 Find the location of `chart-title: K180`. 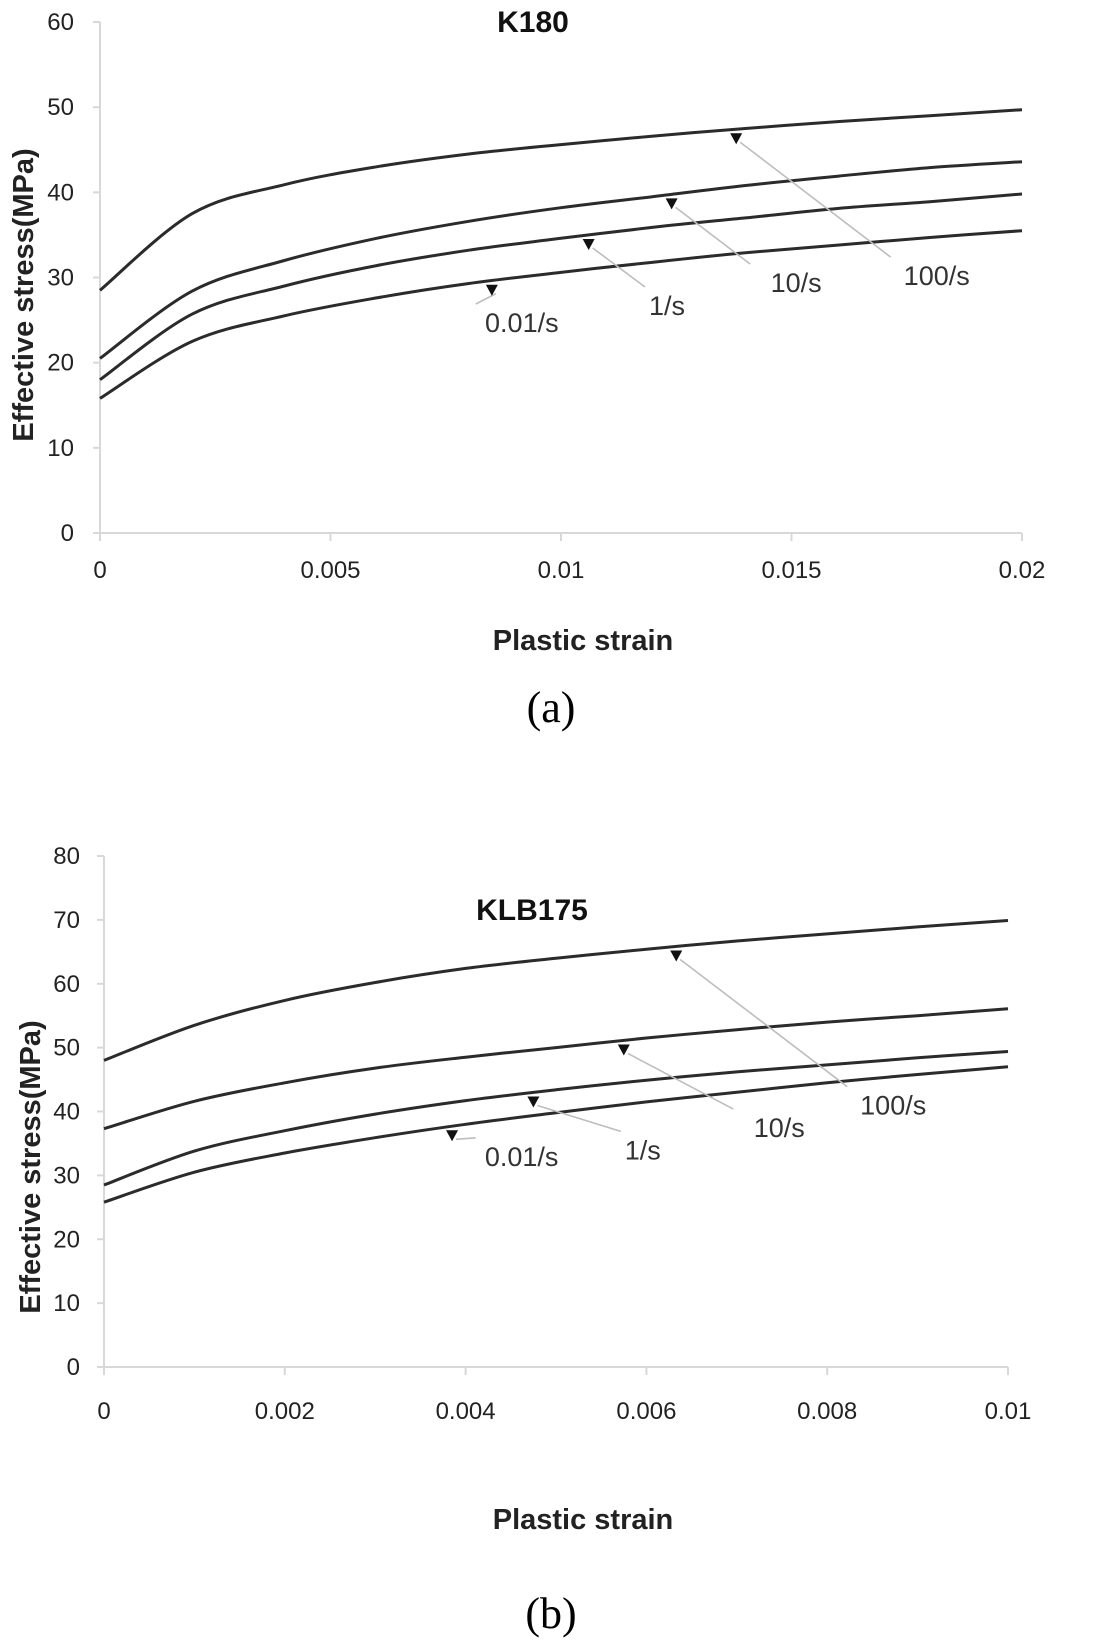

chart-title: K180 is located at coordinates (533, 22).